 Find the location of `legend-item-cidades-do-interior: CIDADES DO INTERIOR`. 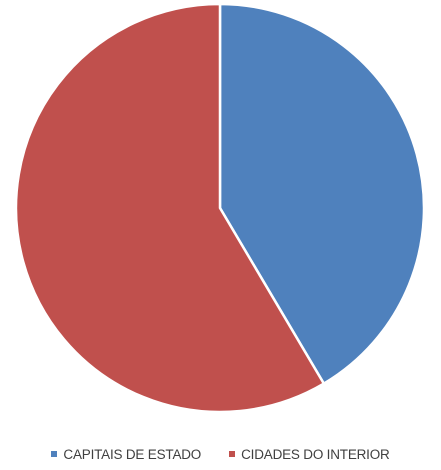

legend-item-cidades-do-interior: CIDADES DO INTERIOR is located at coordinates (309, 454).